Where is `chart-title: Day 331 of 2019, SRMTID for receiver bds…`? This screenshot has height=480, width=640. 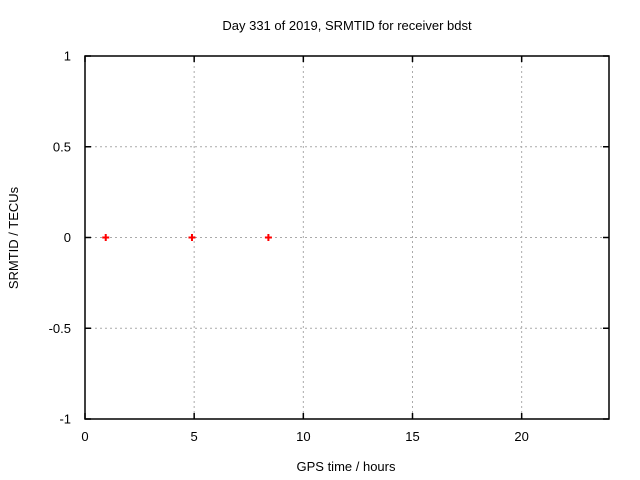 chart-title: Day 331 of 2019, SRMTID for receiver bds… is located at coordinates (347, 25).